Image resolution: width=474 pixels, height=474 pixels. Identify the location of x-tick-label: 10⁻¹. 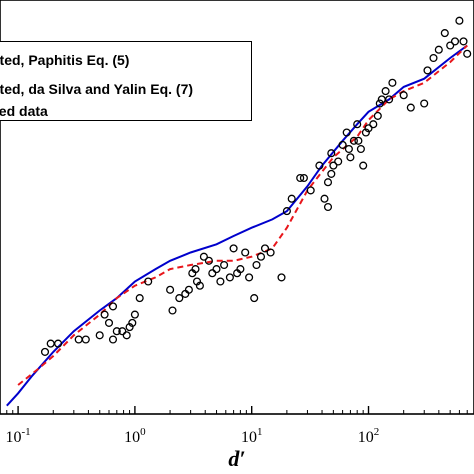
(18, 436).